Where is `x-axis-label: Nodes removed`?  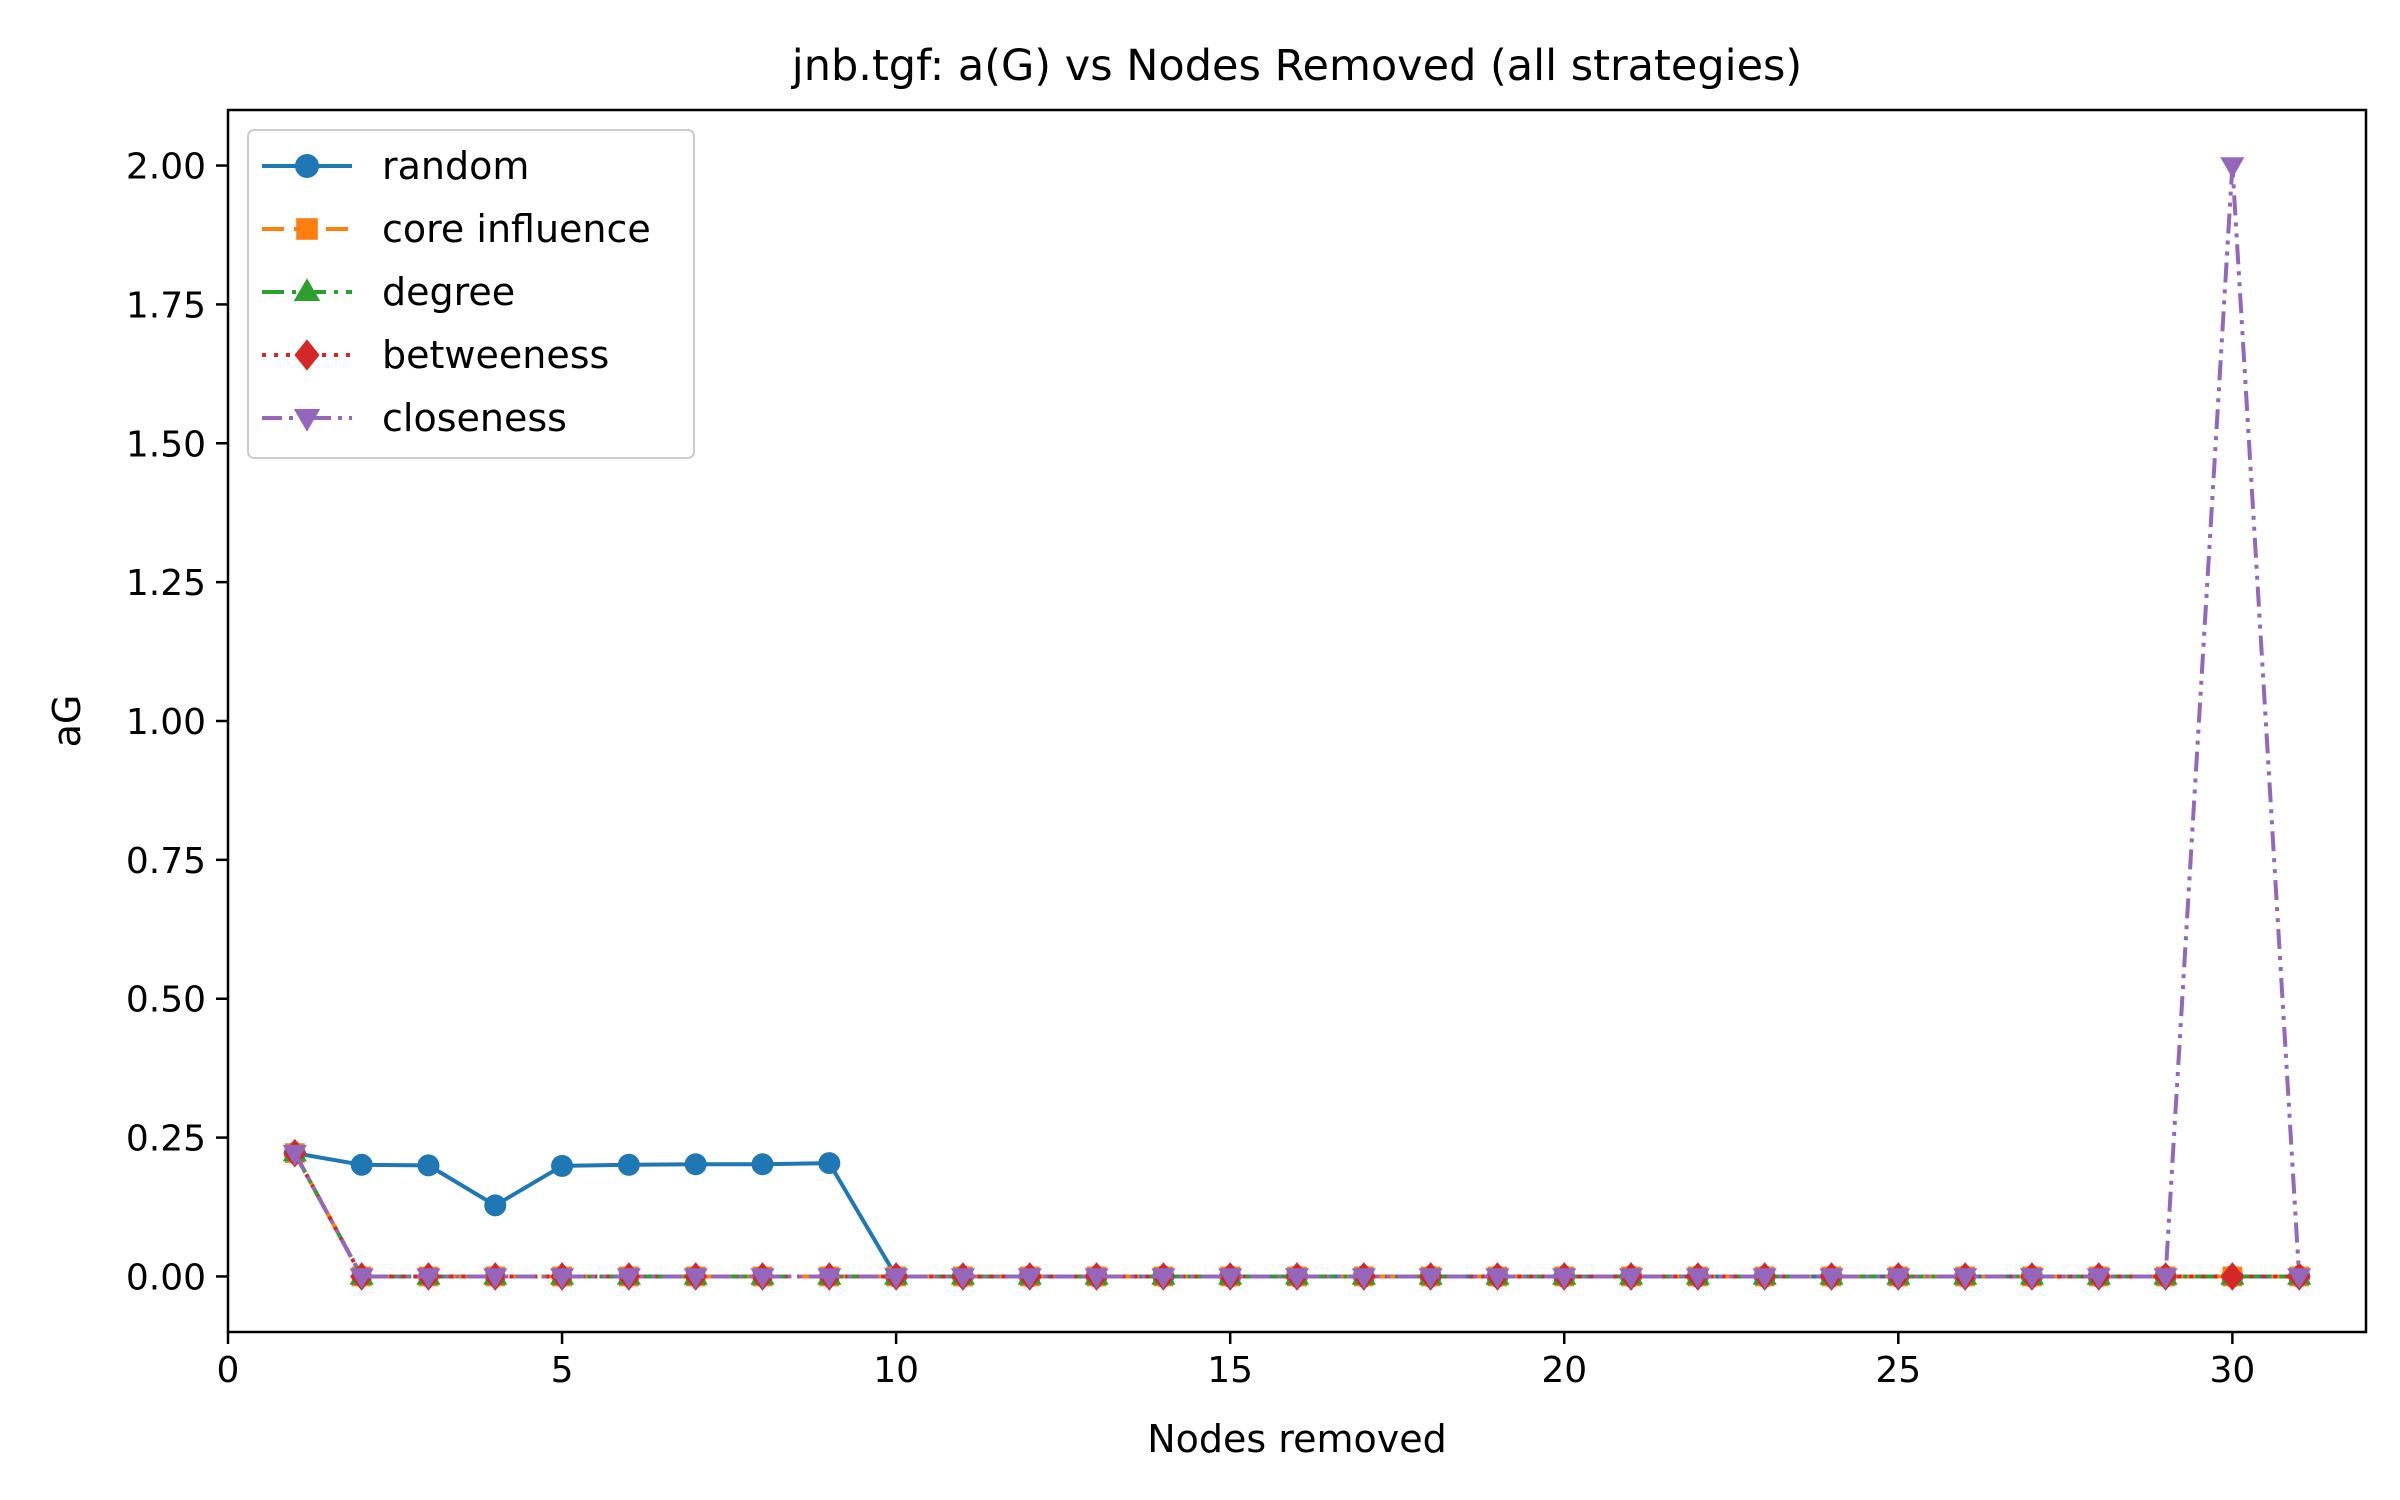
x-axis-label: Nodes removed is located at coordinates (1296, 1439).